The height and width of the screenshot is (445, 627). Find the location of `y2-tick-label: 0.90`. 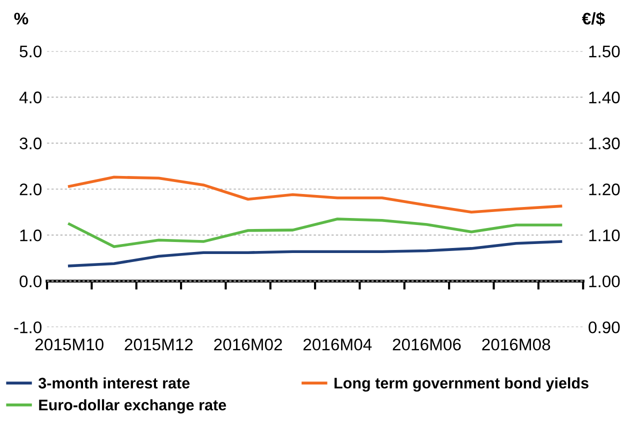

y2-tick-label: 0.90 is located at coordinates (604, 327).